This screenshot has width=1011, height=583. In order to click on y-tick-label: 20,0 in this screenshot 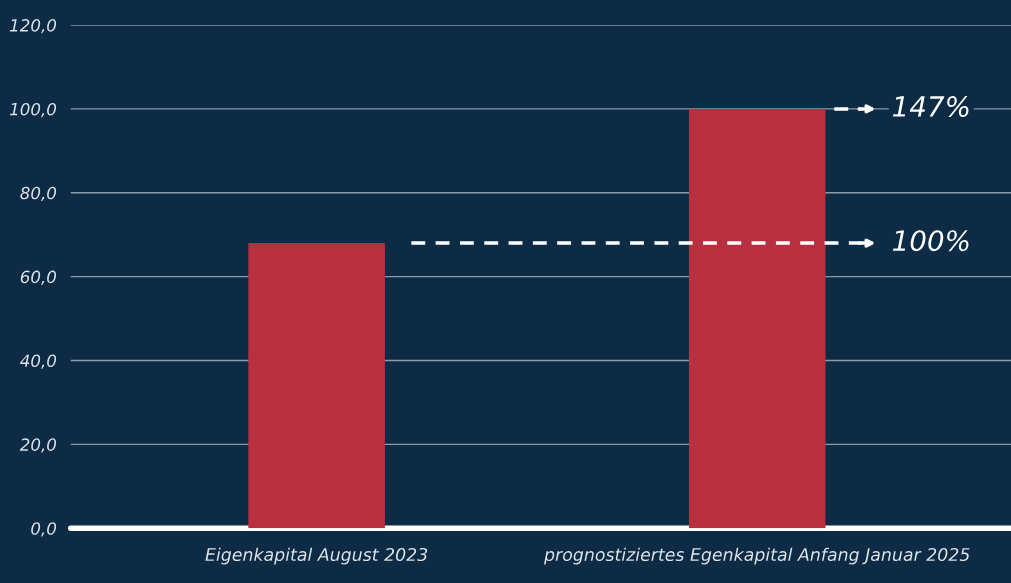, I will do `click(38, 445)`.